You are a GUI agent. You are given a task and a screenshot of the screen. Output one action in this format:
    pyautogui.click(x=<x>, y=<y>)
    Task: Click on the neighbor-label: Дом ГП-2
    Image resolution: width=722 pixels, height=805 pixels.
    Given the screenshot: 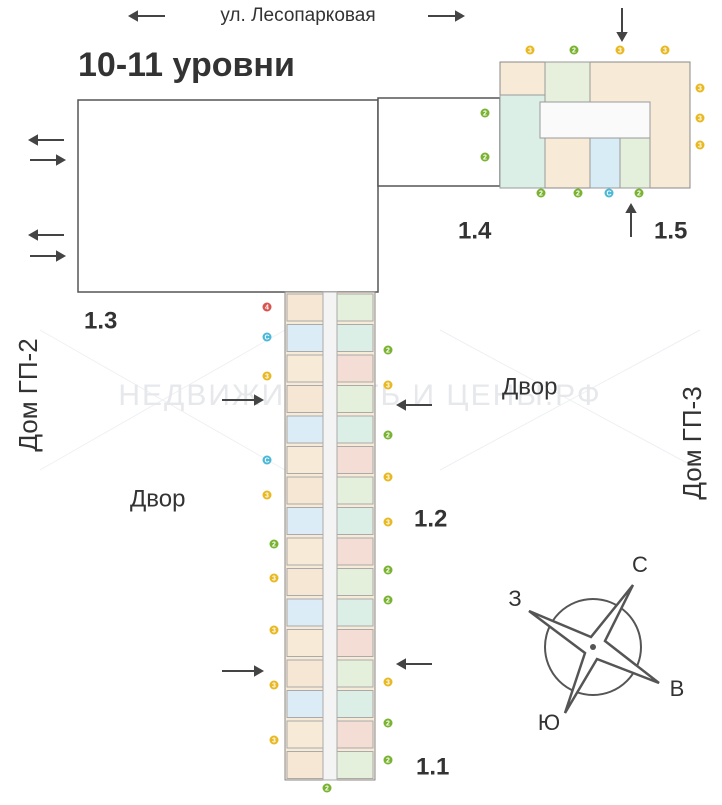 What is the action you would take?
    pyautogui.click(x=28, y=394)
    